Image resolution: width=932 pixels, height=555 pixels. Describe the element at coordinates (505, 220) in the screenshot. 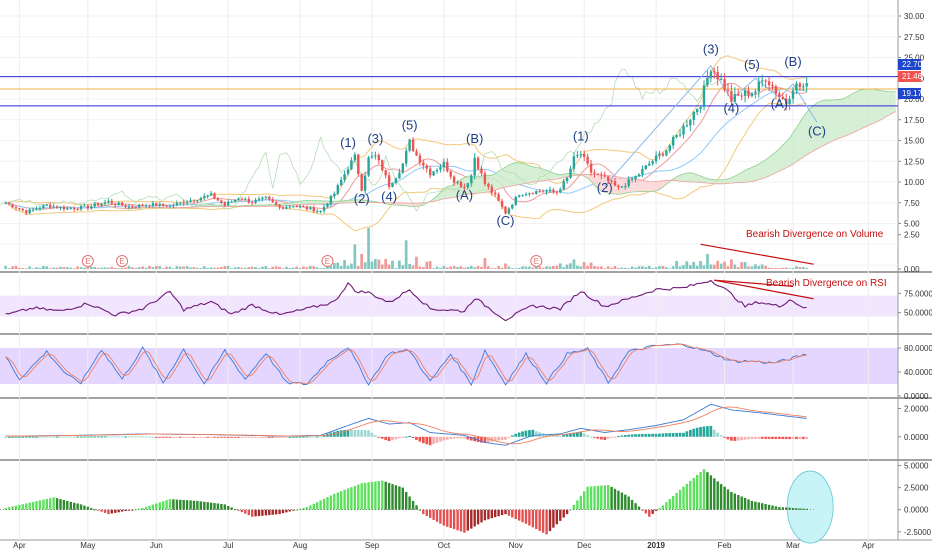

I see `elliott-wave-label: (C)` at that location.